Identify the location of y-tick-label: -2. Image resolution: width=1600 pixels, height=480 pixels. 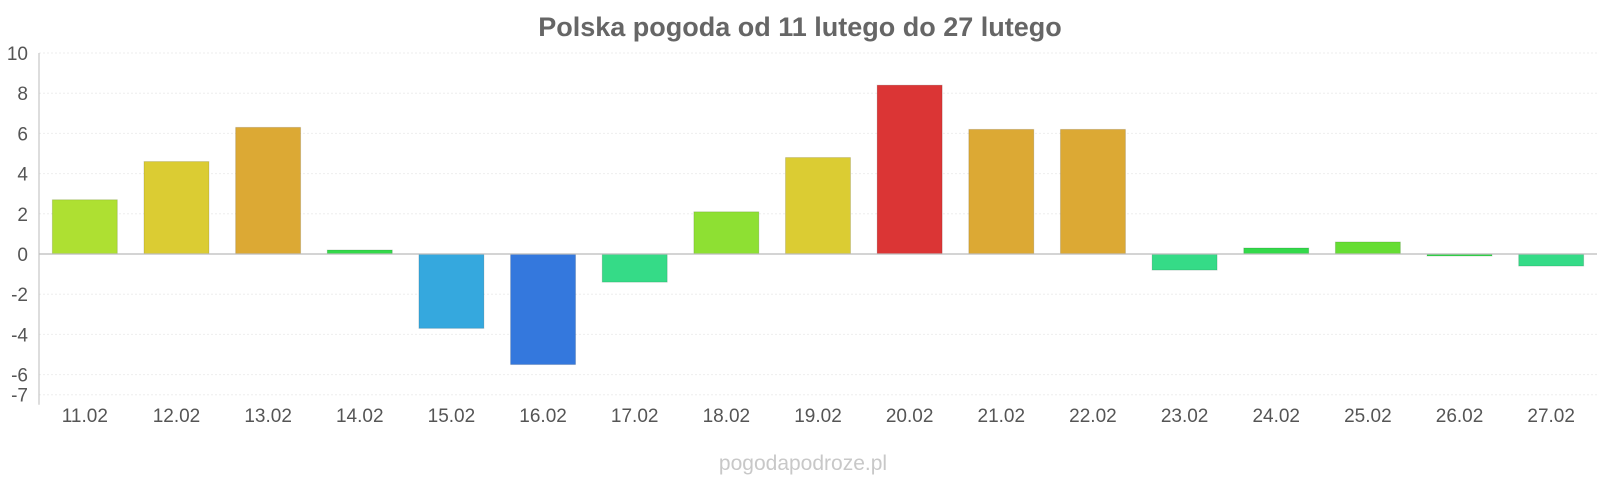
(19, 295).